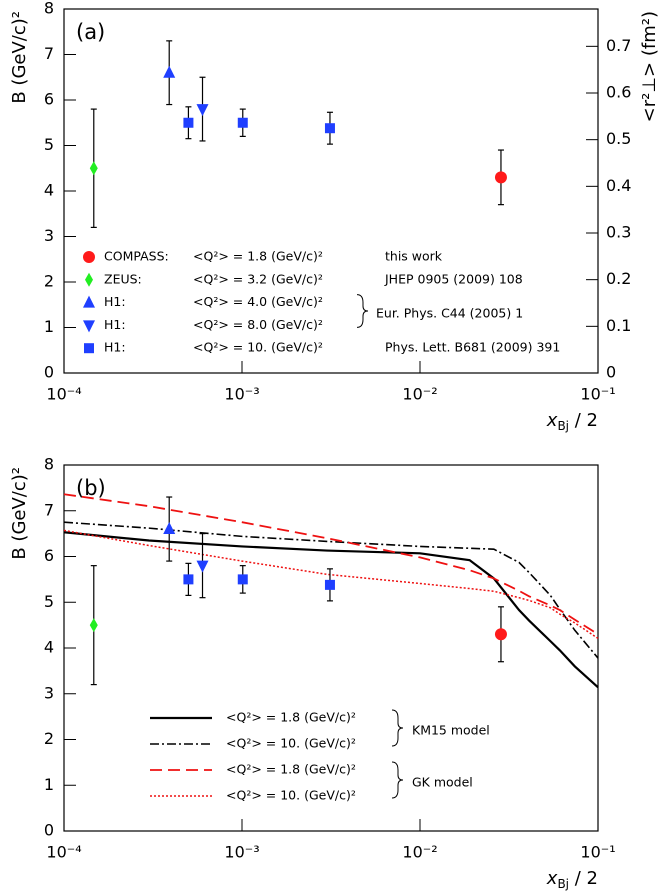 This screenshot has height=894, width=662. I want to click on legend-q2: <Q²> = 10. (GeV/c)², so click(258, 347).